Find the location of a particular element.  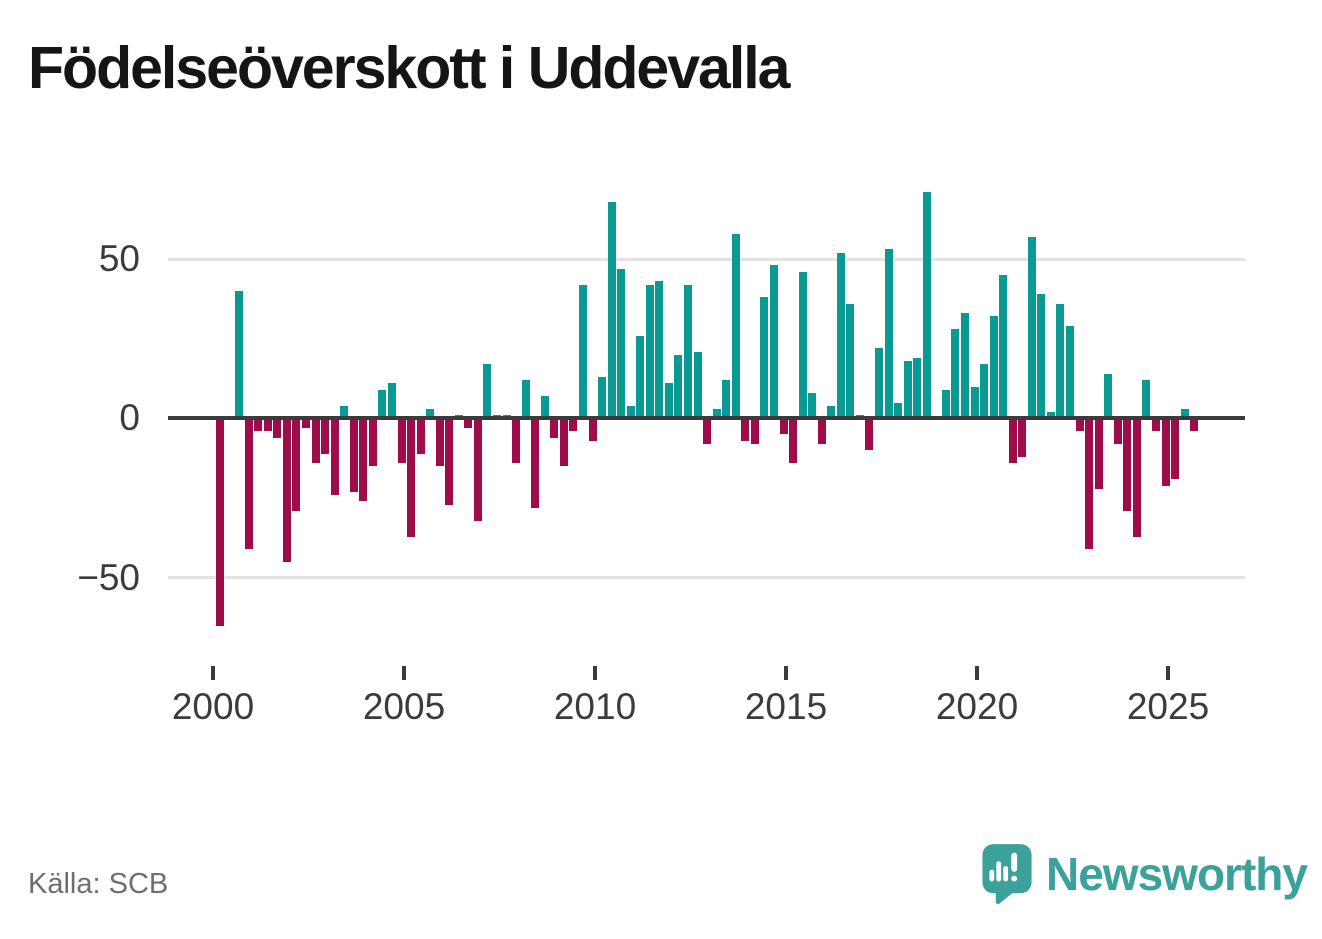

x-tick-2005 is located at coordinates (404, 673).